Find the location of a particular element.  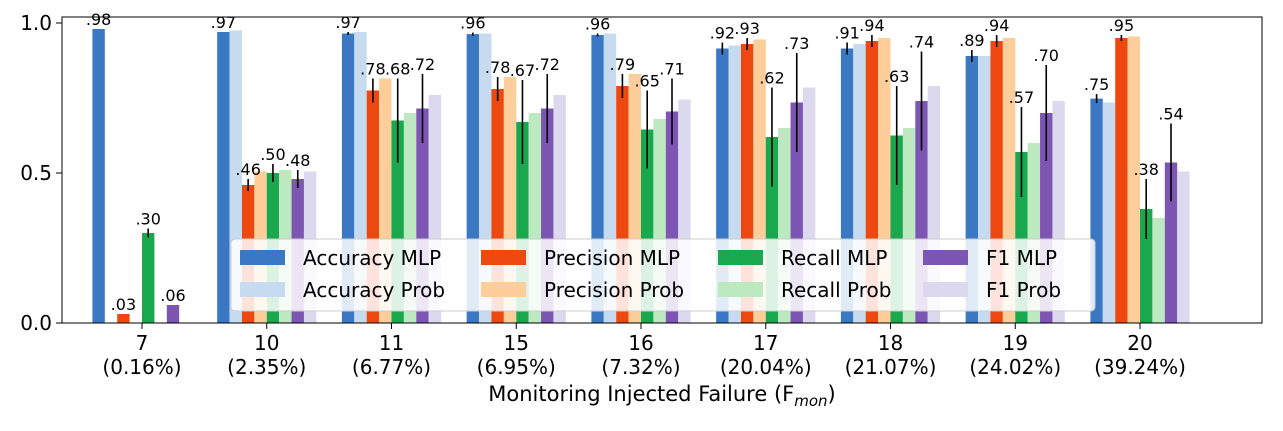

x-tick-sublabel: (20.04%) is located at coordinates (766, 367).